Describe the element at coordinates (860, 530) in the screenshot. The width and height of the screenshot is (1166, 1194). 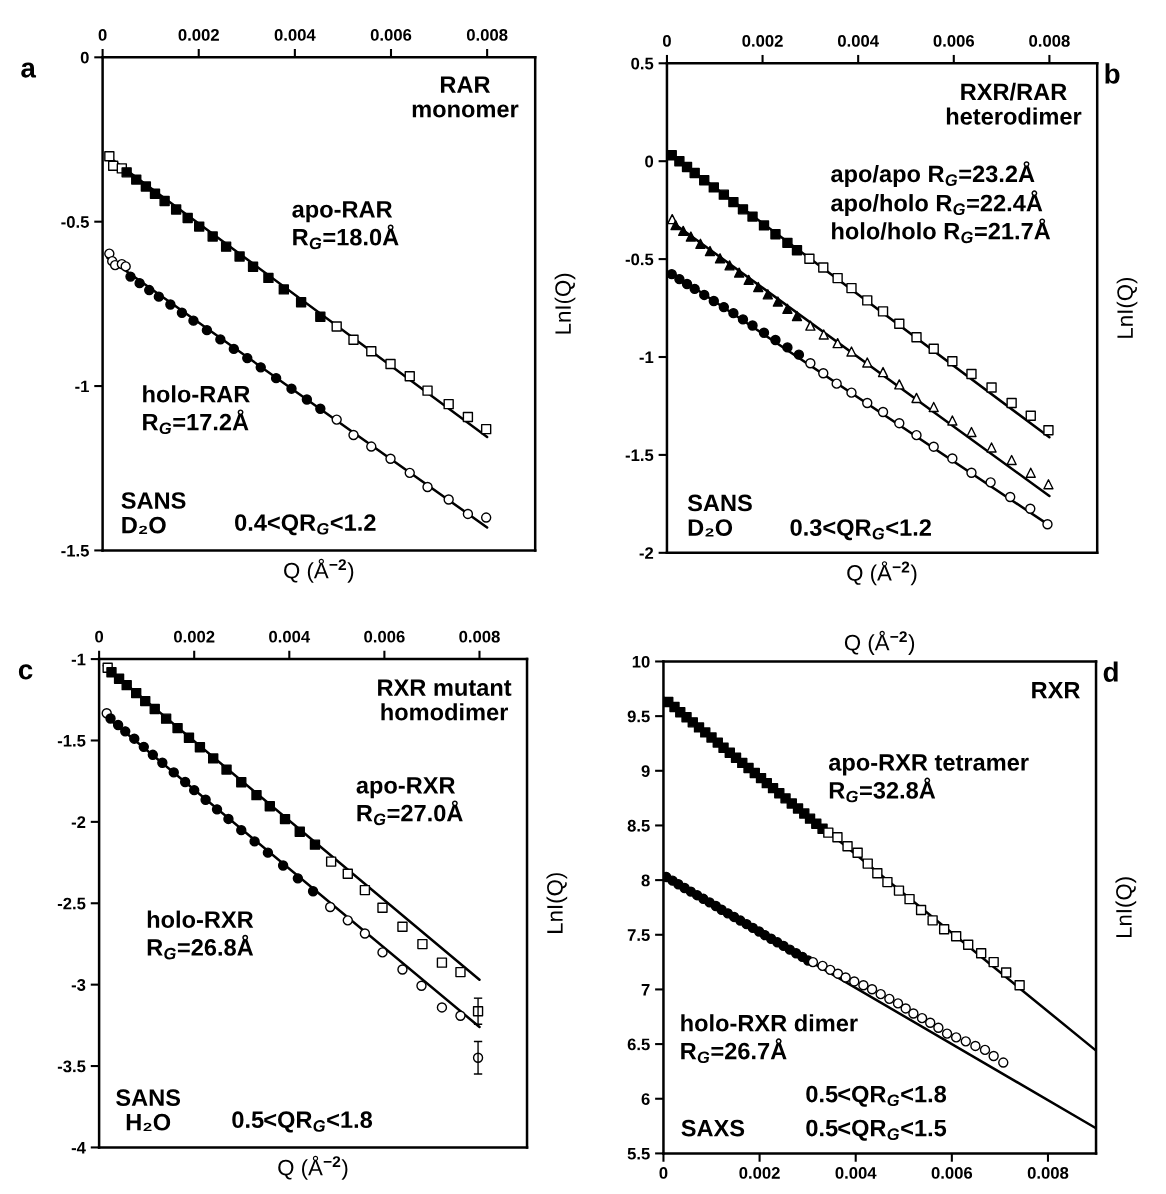
I see `annotation: 0.3<QR$_{G}$<1.2` at that location.